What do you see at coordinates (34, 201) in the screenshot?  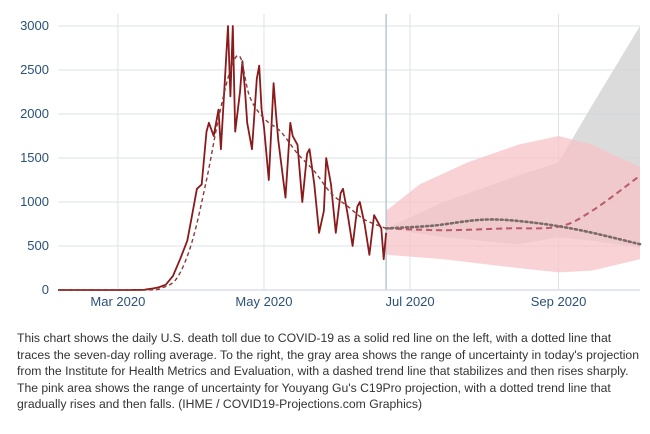 I see `y-tick-label-1000: 1000` at bounding box center [34, 201].